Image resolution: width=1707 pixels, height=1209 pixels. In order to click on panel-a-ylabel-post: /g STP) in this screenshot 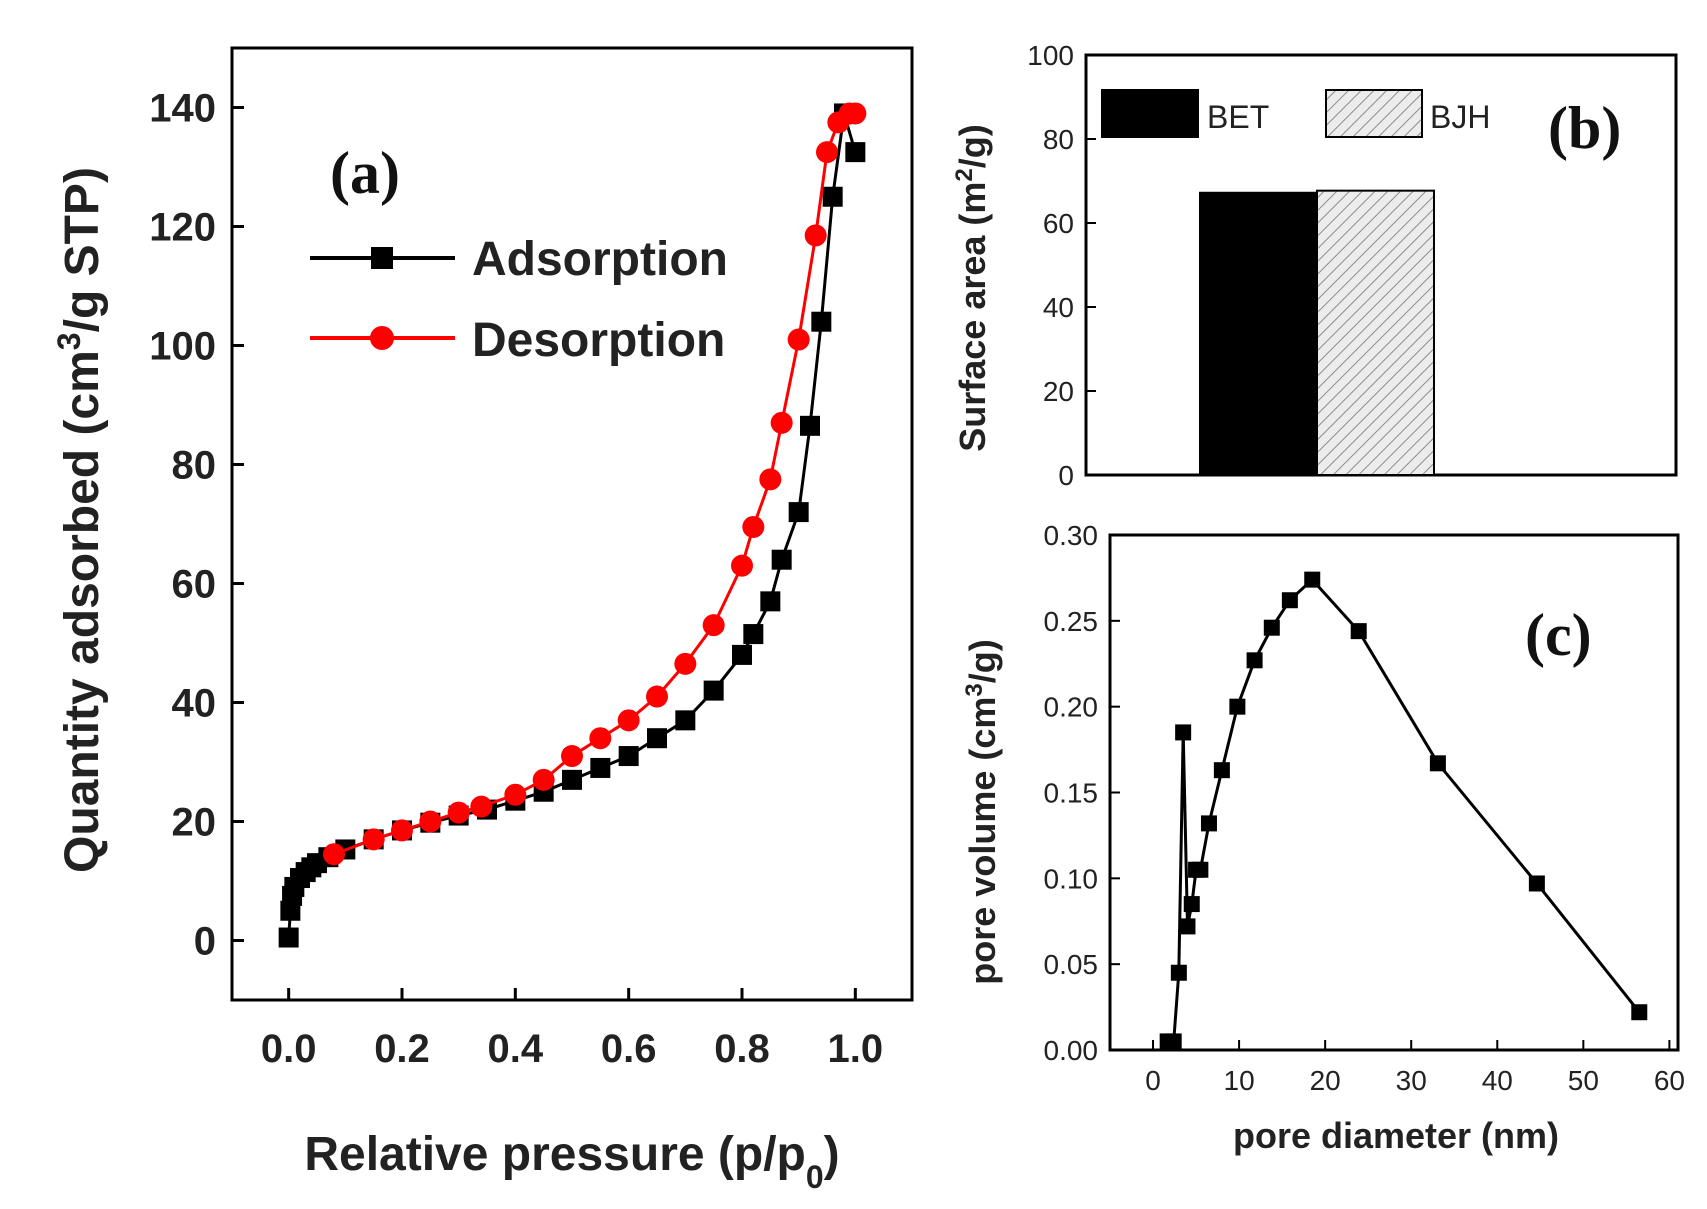, I will do `click(82, 249)`.